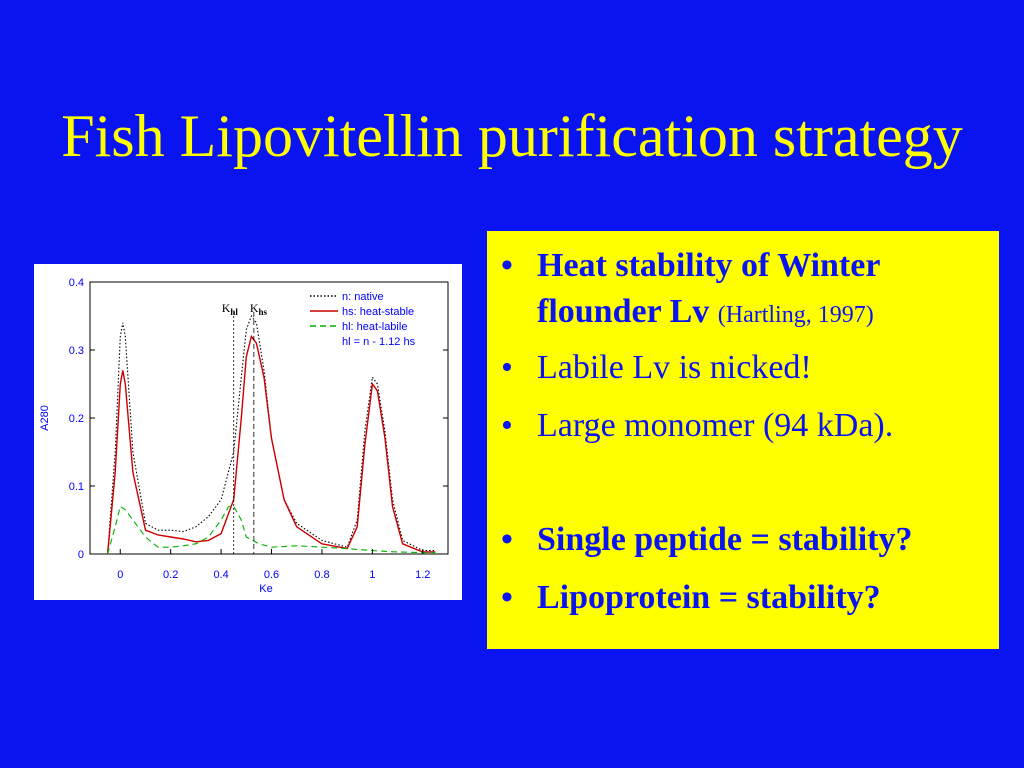 Image resolution: width=1024 pixels, height=768 pixels. Describe the element at coordinates (623, 311) in the screenshot. I see `bullet-text: flounder Lv` at that location.